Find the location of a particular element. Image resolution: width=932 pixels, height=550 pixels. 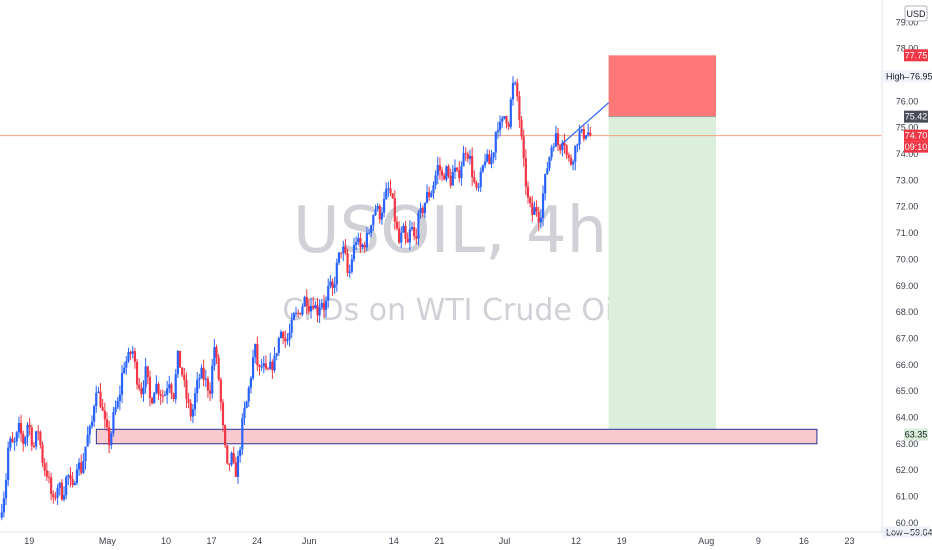

x-tick-label: Jul is located at coordinates (505, 541).